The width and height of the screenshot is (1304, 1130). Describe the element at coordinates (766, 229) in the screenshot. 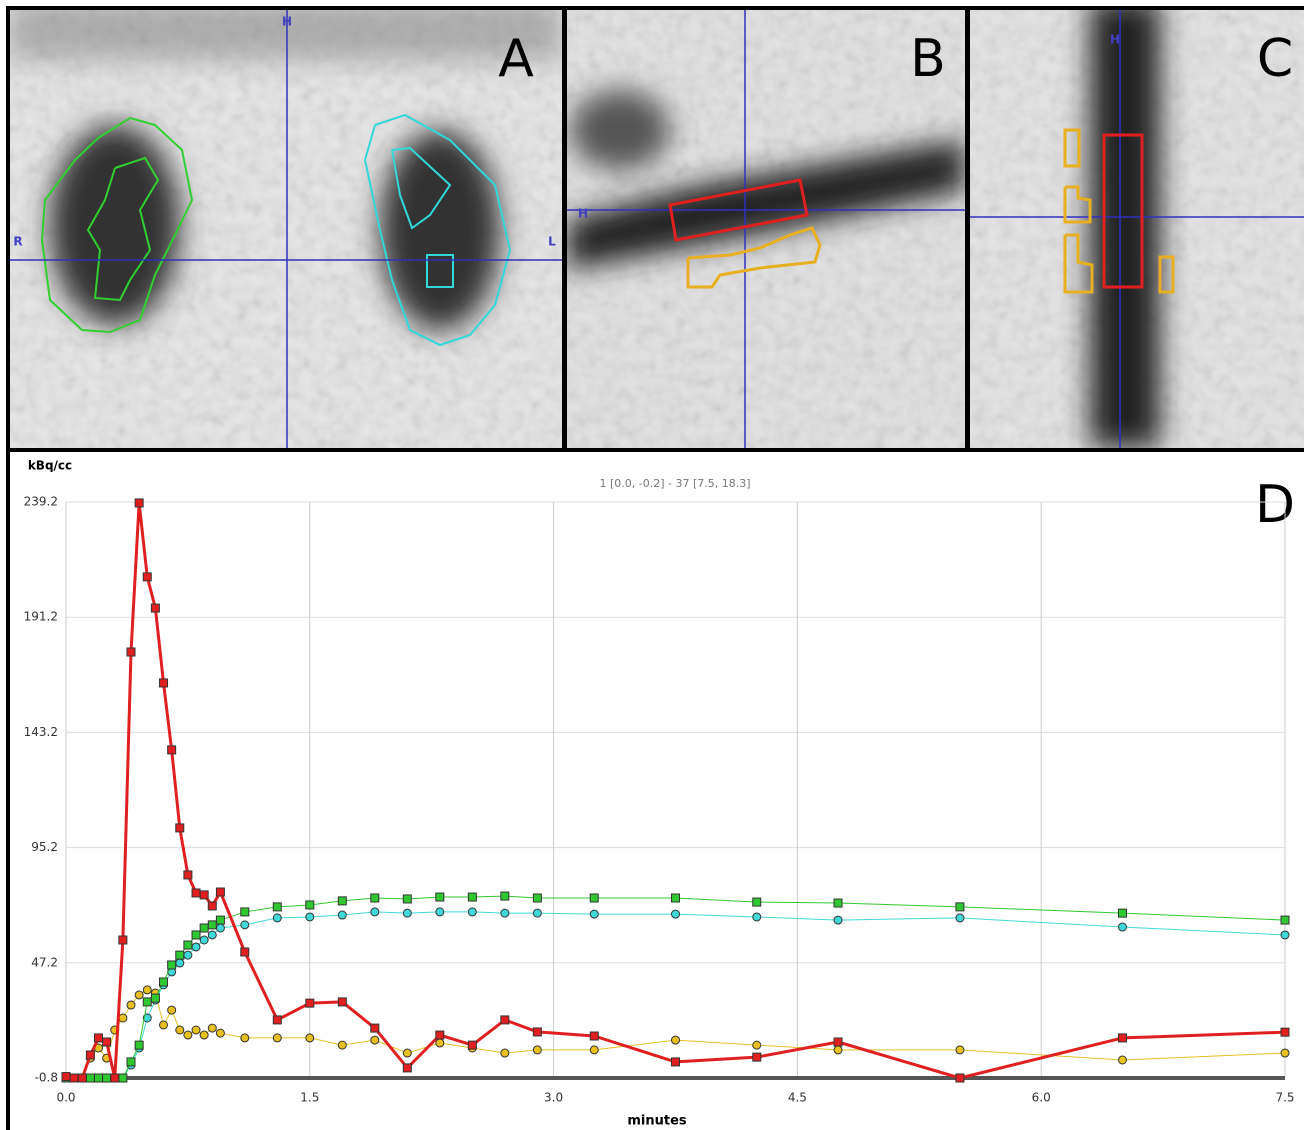

I see `image-panel-b: H B` at that location.